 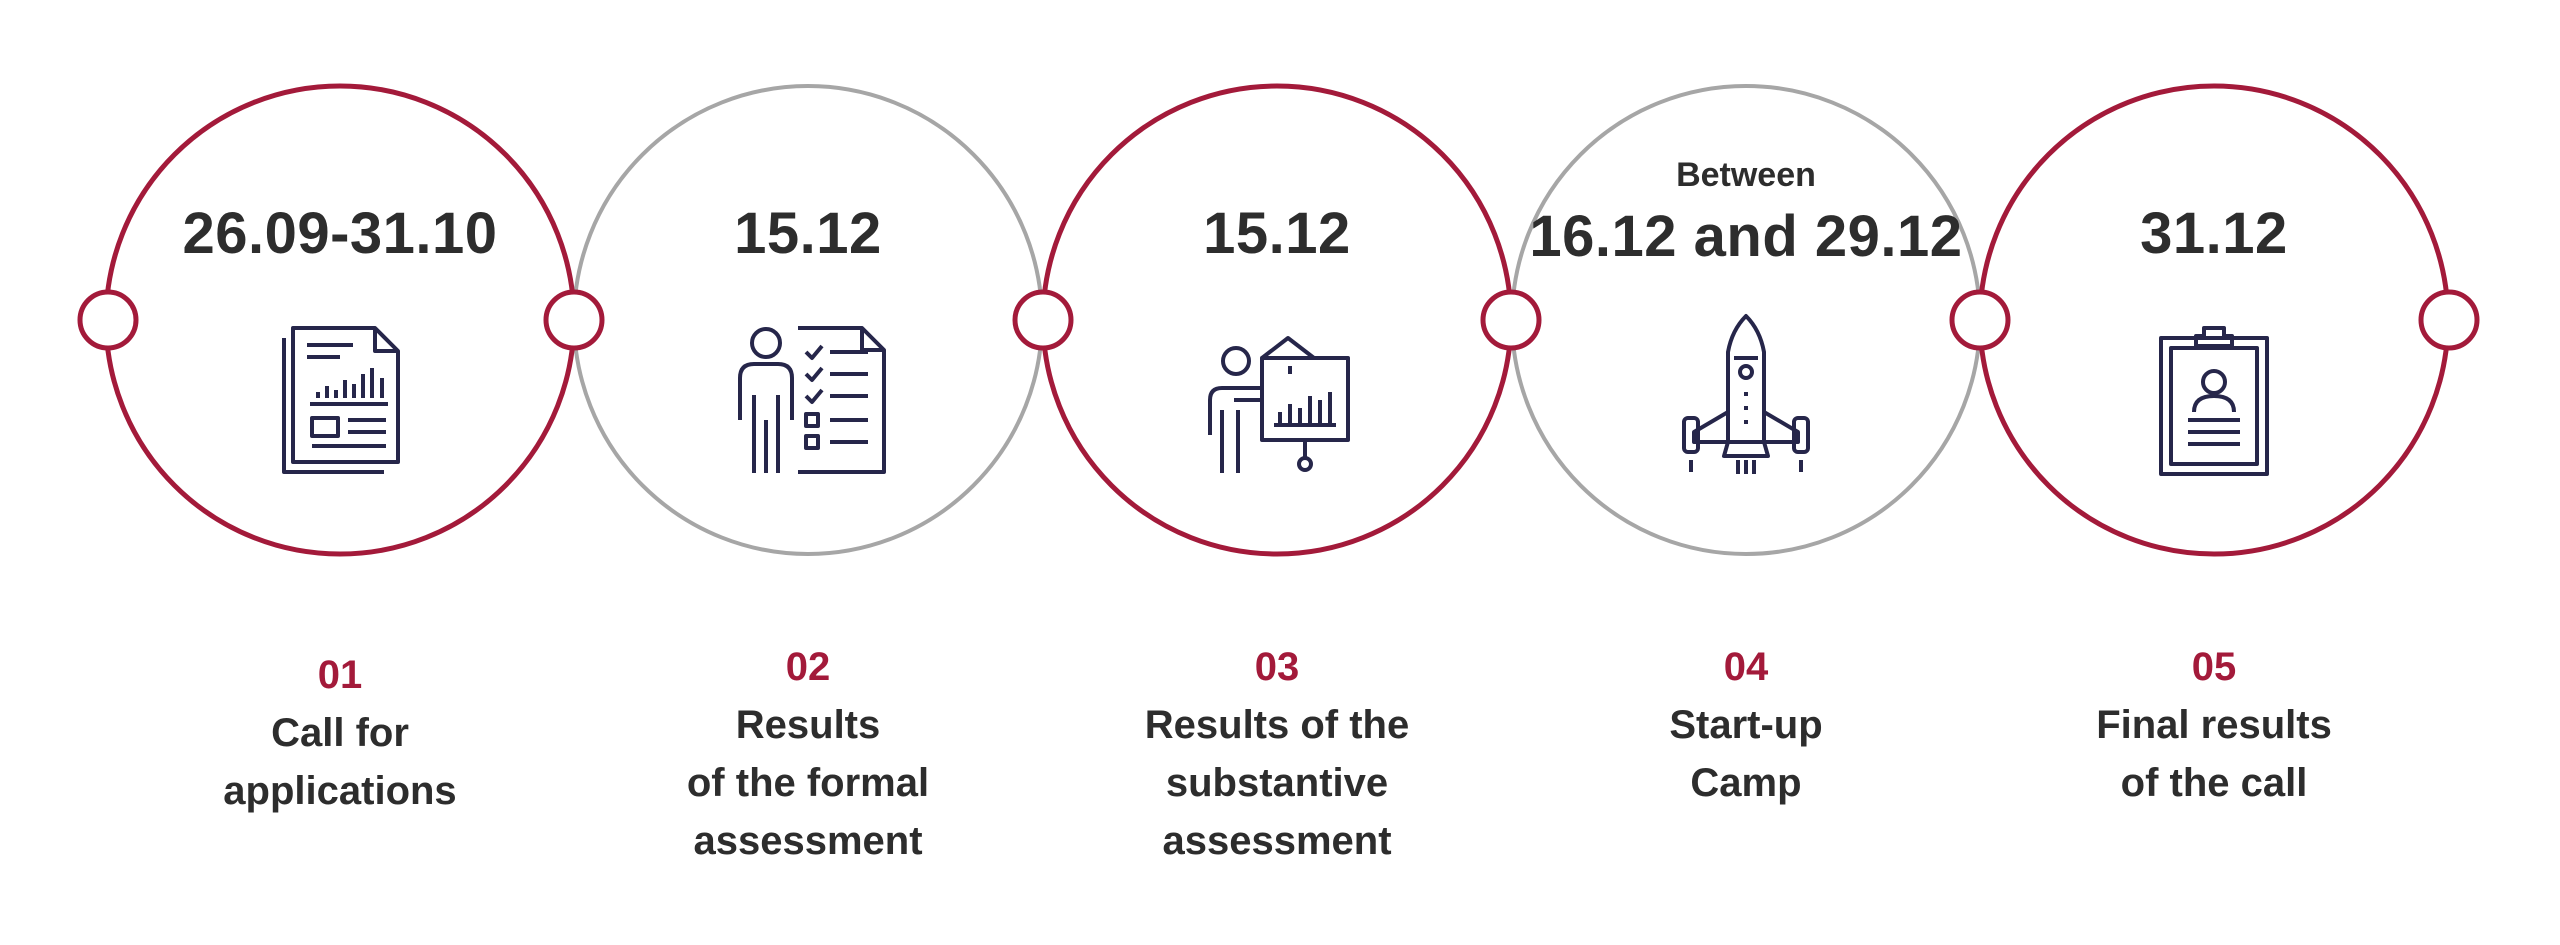 I want to click on stage-label: Final results of the call, so click(x=2214, y=754).